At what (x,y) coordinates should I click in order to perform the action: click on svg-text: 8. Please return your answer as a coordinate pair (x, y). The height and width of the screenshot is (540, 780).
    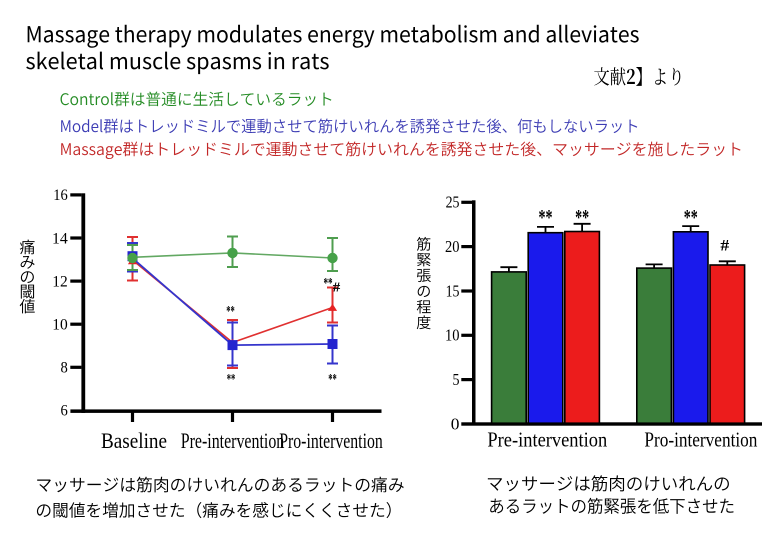
    Looking at the image, I should click on (64, 368).